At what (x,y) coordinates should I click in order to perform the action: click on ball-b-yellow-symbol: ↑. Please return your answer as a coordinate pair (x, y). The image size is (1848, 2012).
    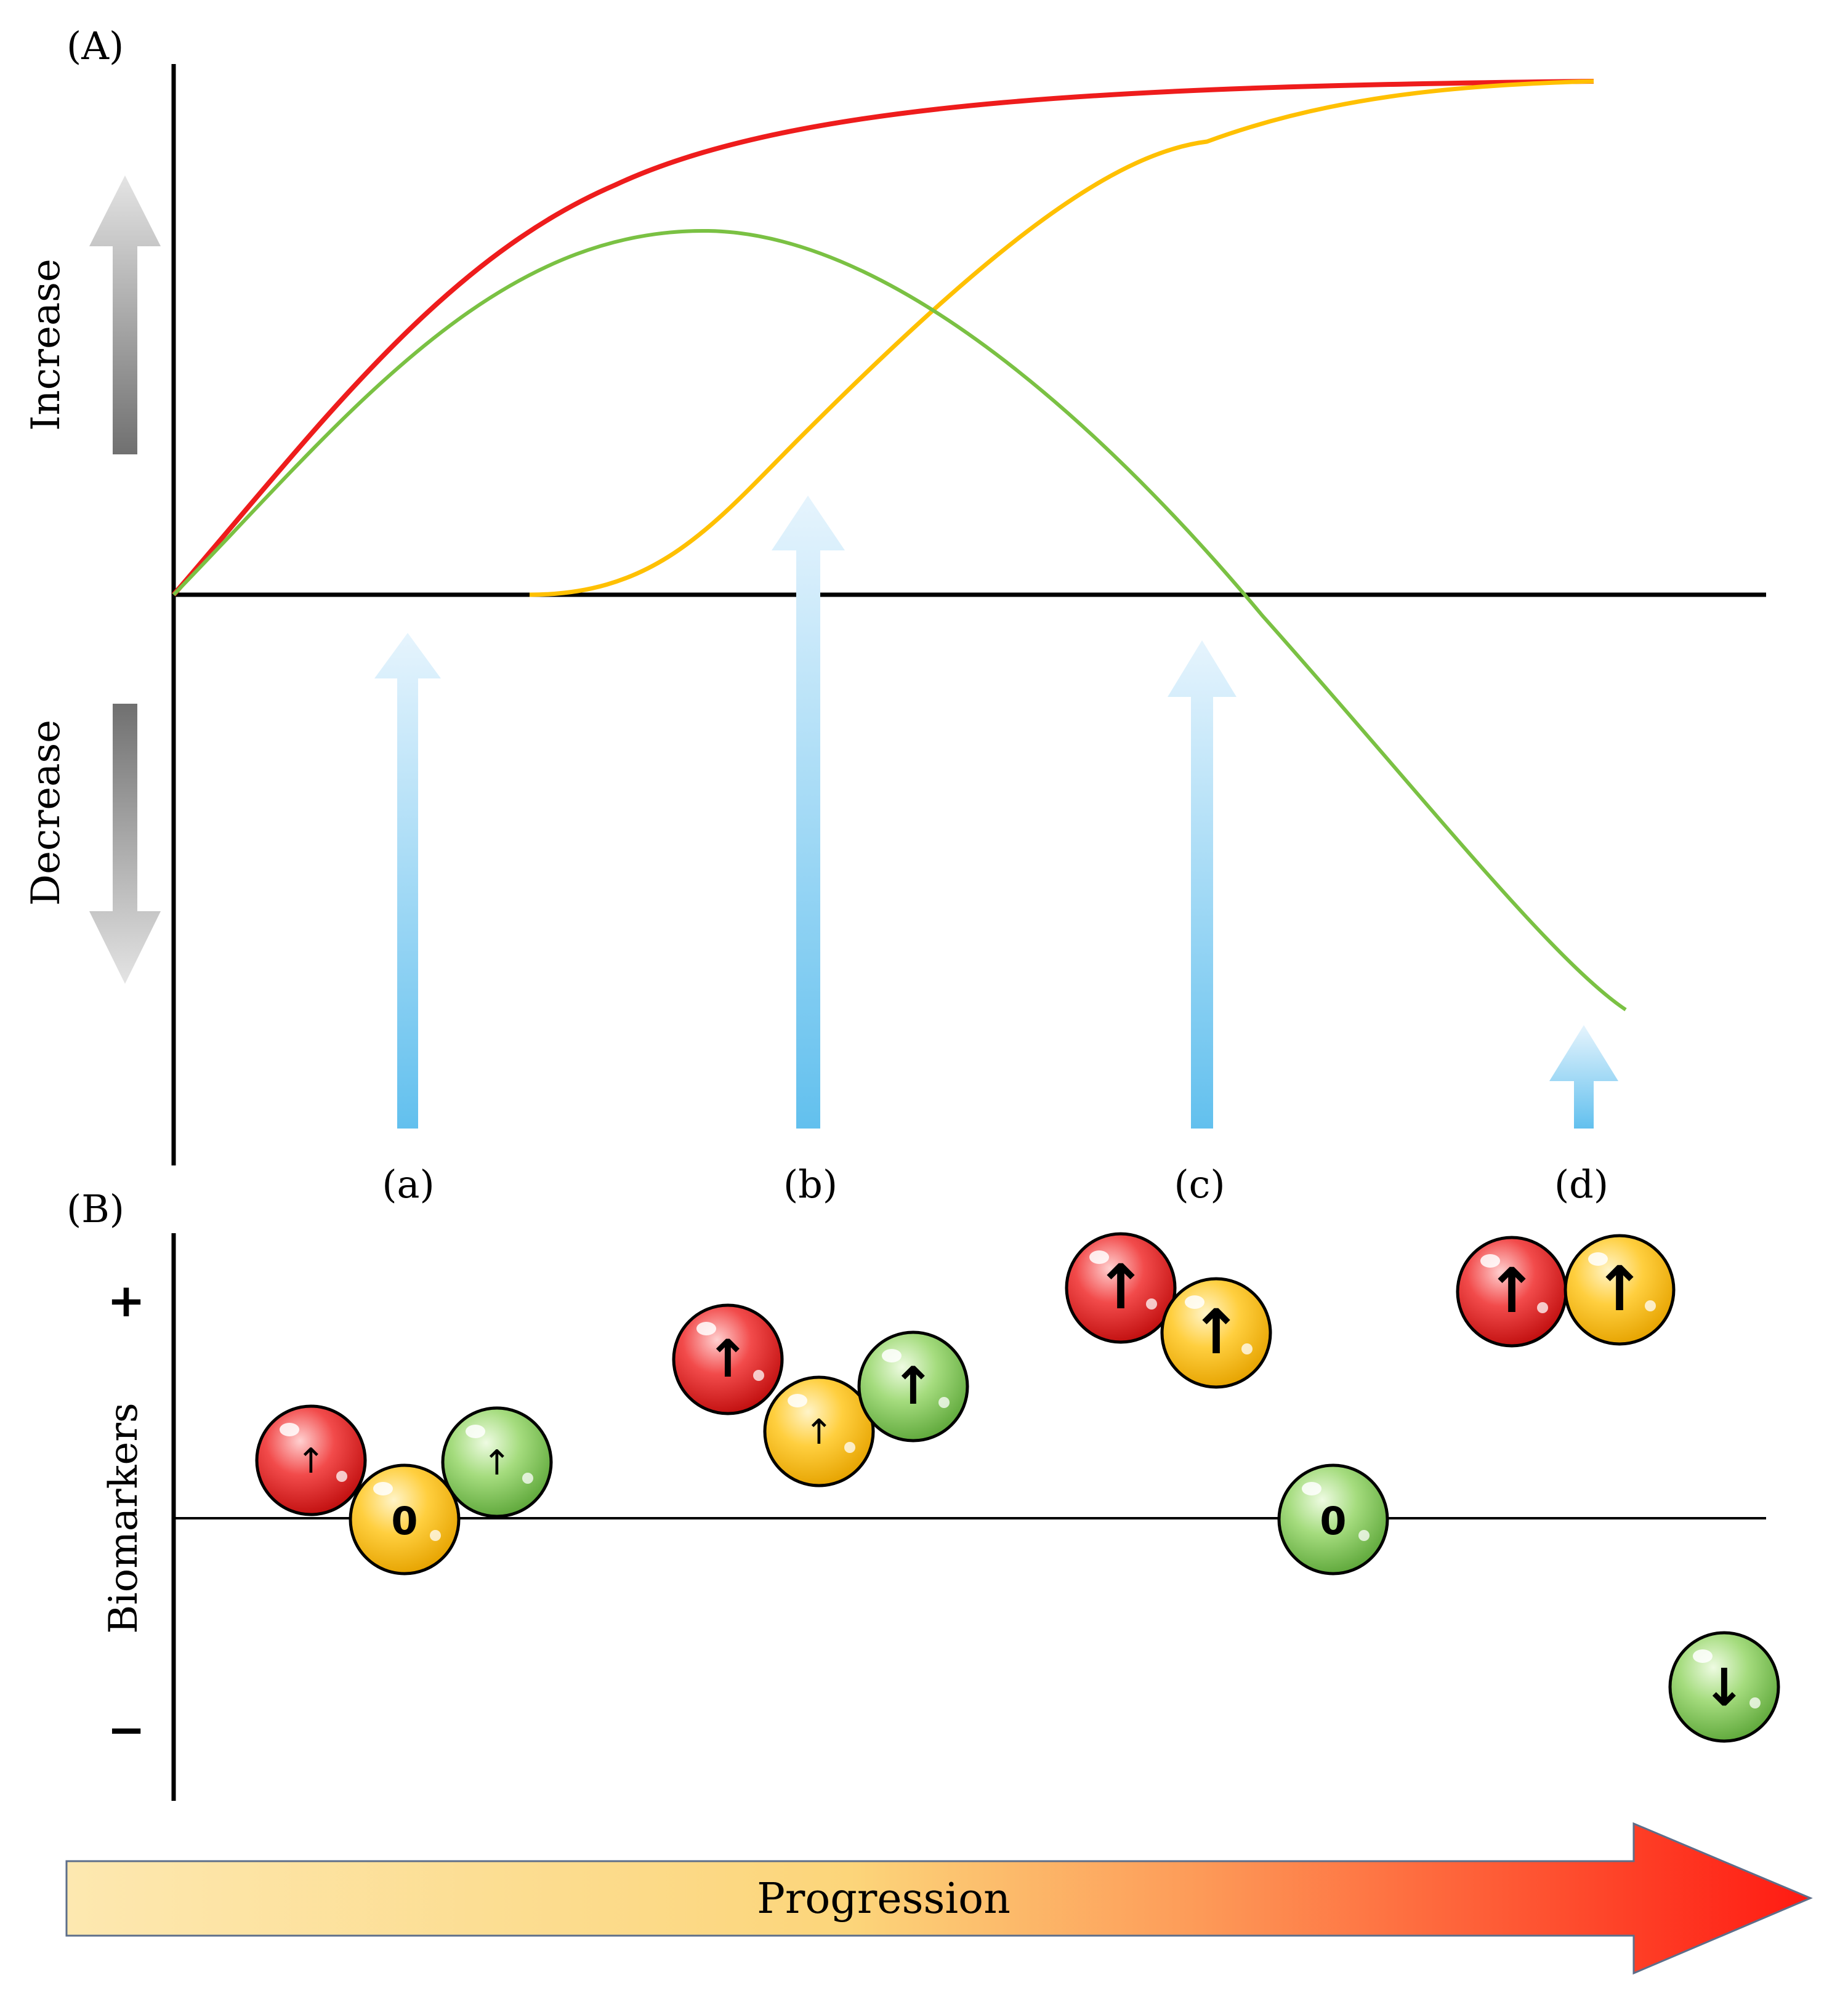
    Looking at the image, I should click on (819, 1432).